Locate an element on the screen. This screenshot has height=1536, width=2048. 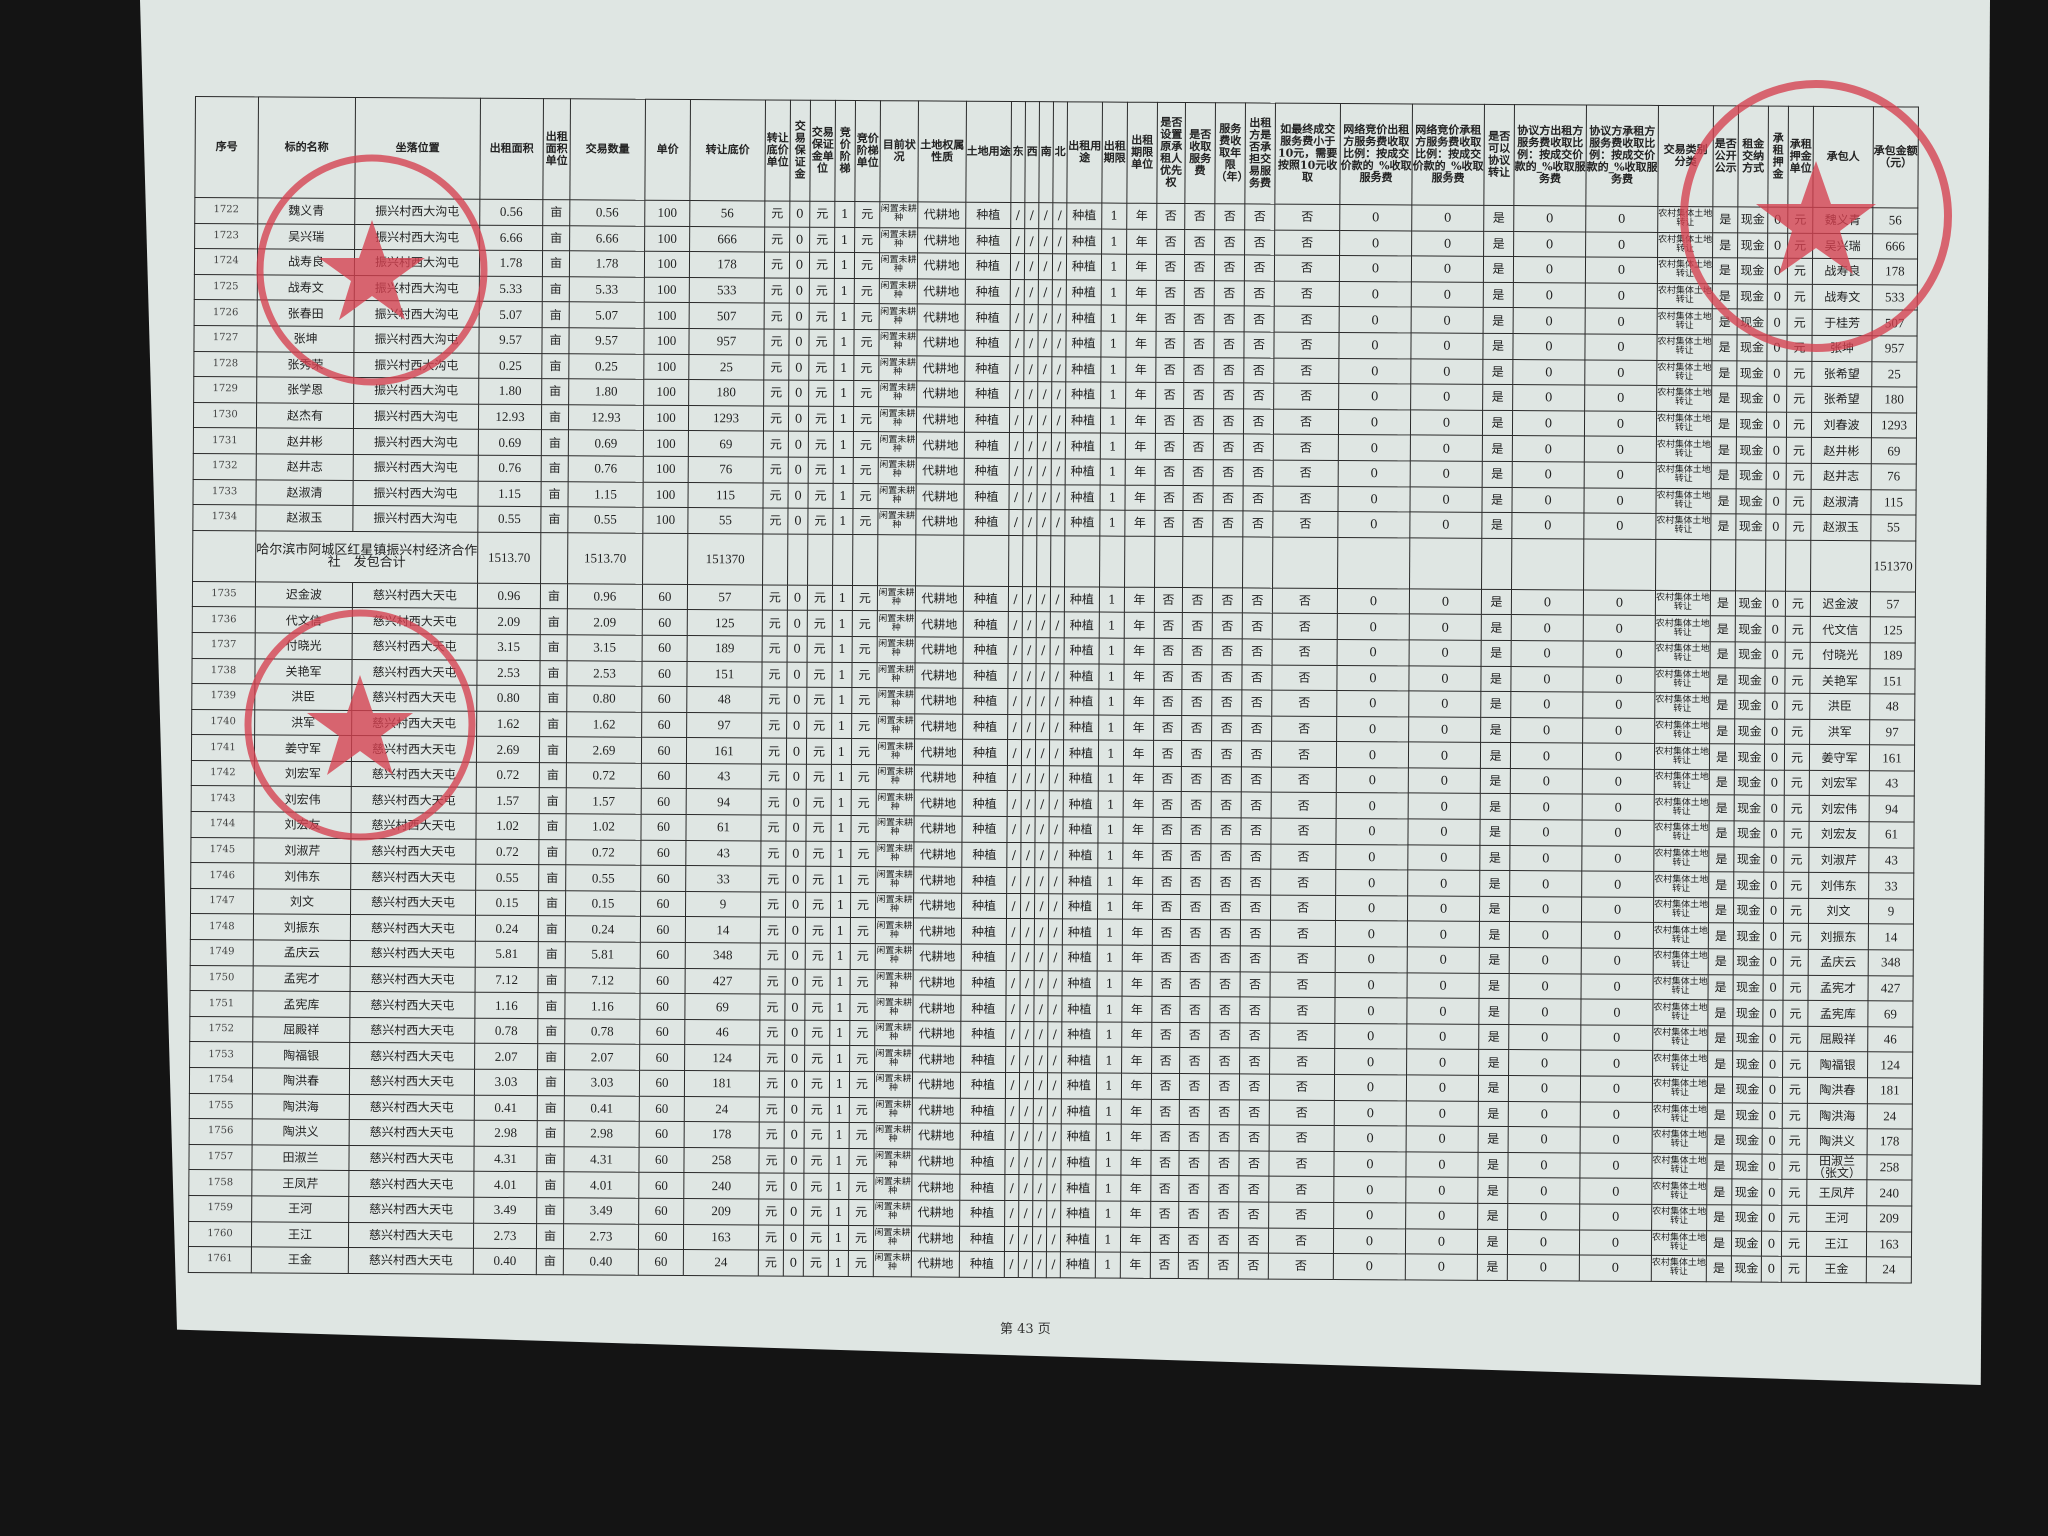
rent-use: 种植 is located at coordinates (1079, 1111).